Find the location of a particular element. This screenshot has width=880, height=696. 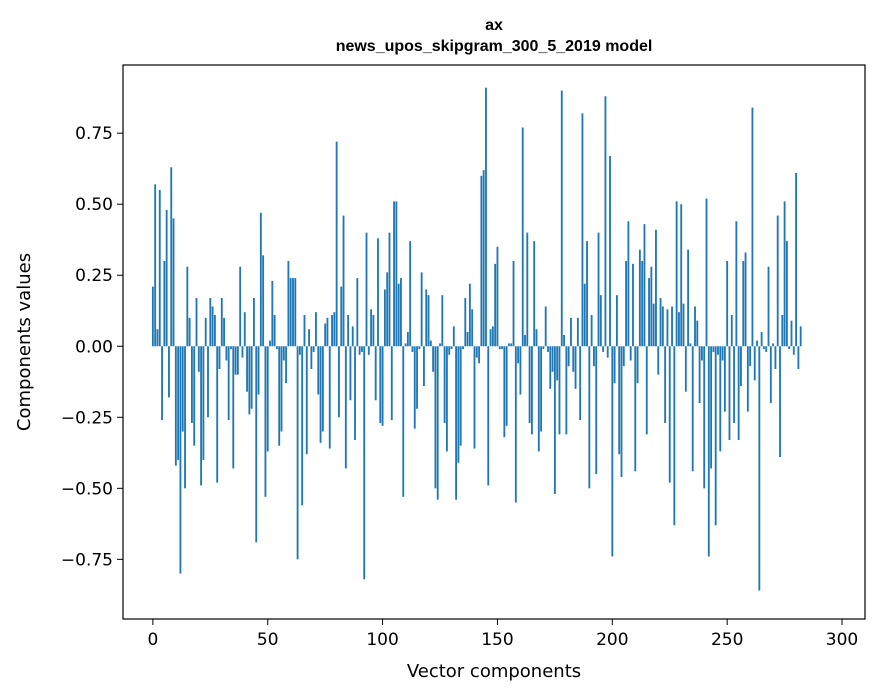

y-tick-label: −0.75 is located at coordinates (87, 560).